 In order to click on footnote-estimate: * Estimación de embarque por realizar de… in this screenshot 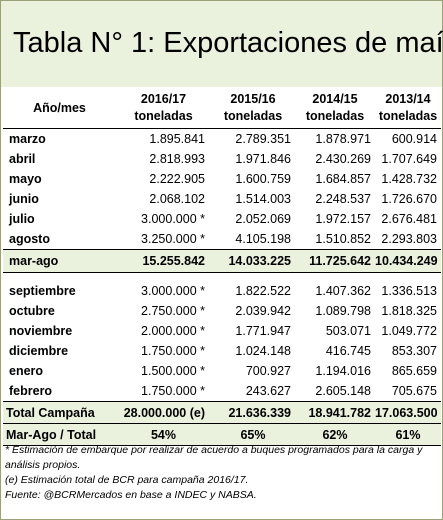, I will do `click(214, 457)`.